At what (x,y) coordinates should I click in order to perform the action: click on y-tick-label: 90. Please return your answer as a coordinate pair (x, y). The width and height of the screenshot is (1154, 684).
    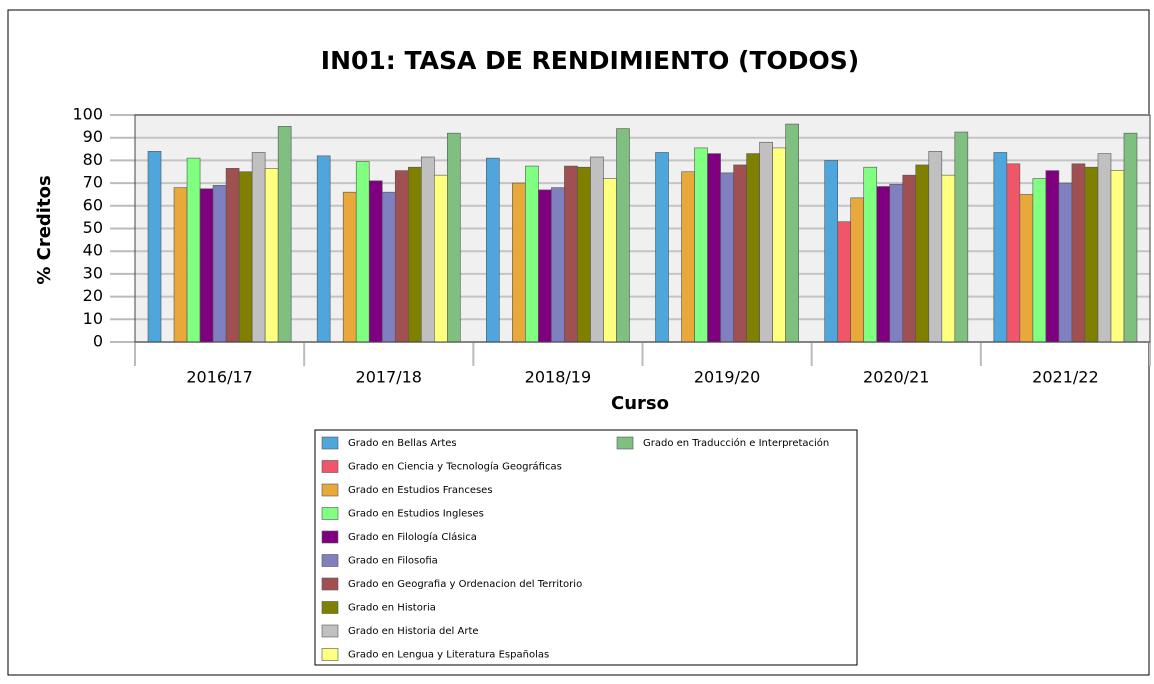
    Looking at the image, I should click on (93, 136).